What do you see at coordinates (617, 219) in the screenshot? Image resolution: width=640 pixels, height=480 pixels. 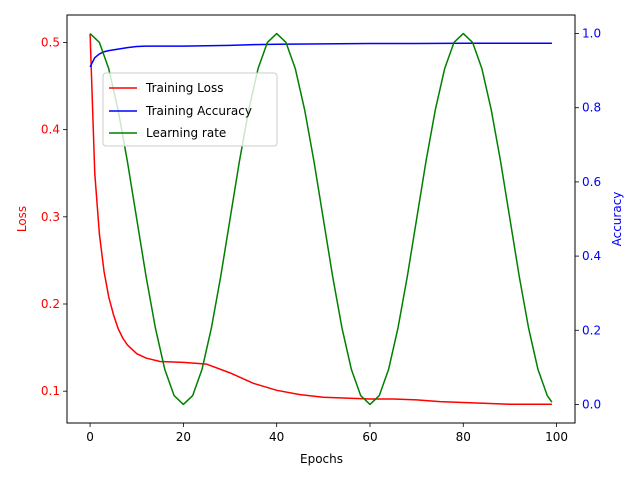 I see `right-axis-label: Accuracy` at bounding box center [617, 219].